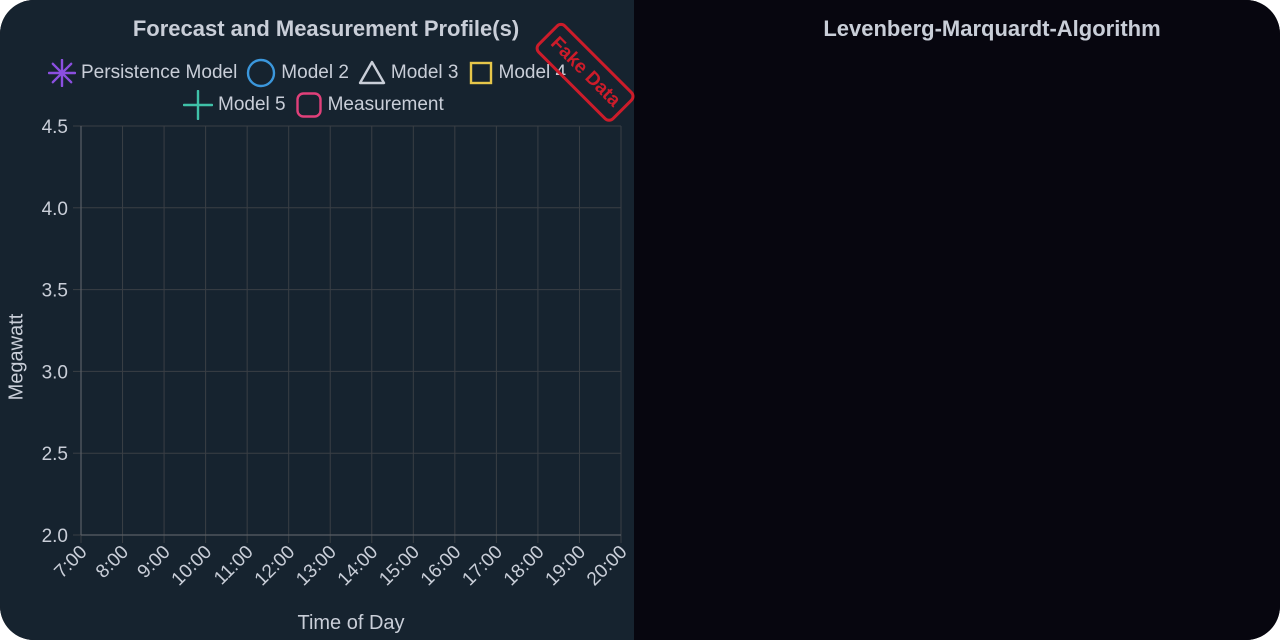 The width and height of the screenshot is (1280, 640). I want to click on x-axis-label: Time of Day, so click(351, 623).